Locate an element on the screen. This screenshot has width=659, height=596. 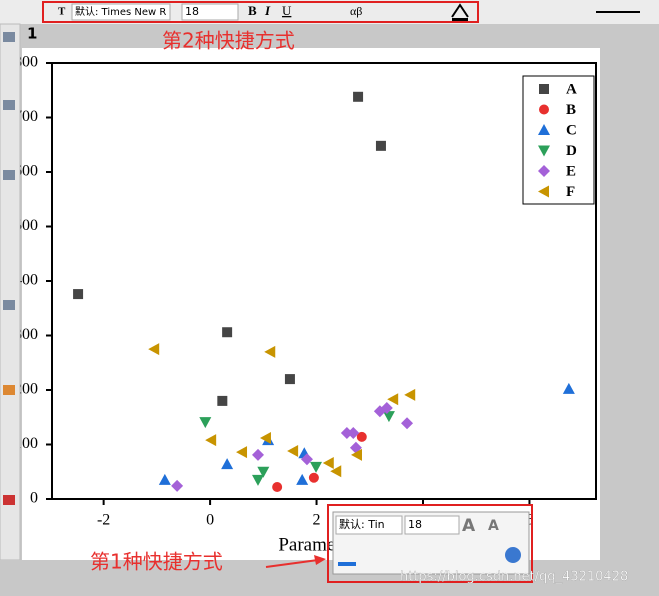
legend-box is located at coordinates (558, 140).